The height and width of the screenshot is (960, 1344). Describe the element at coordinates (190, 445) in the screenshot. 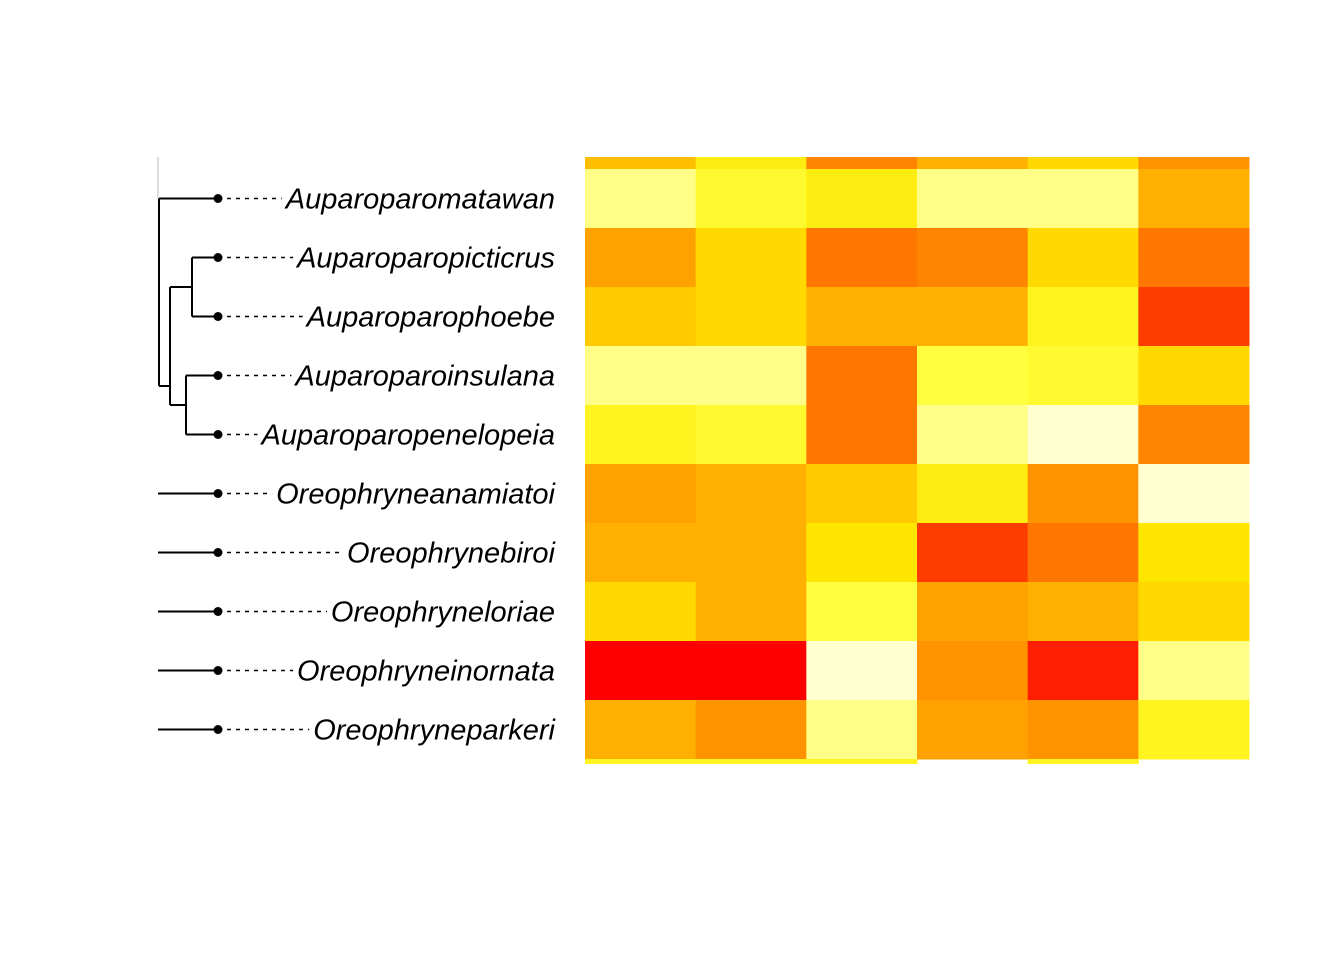

I see `phylogenetic-tree` at that location.